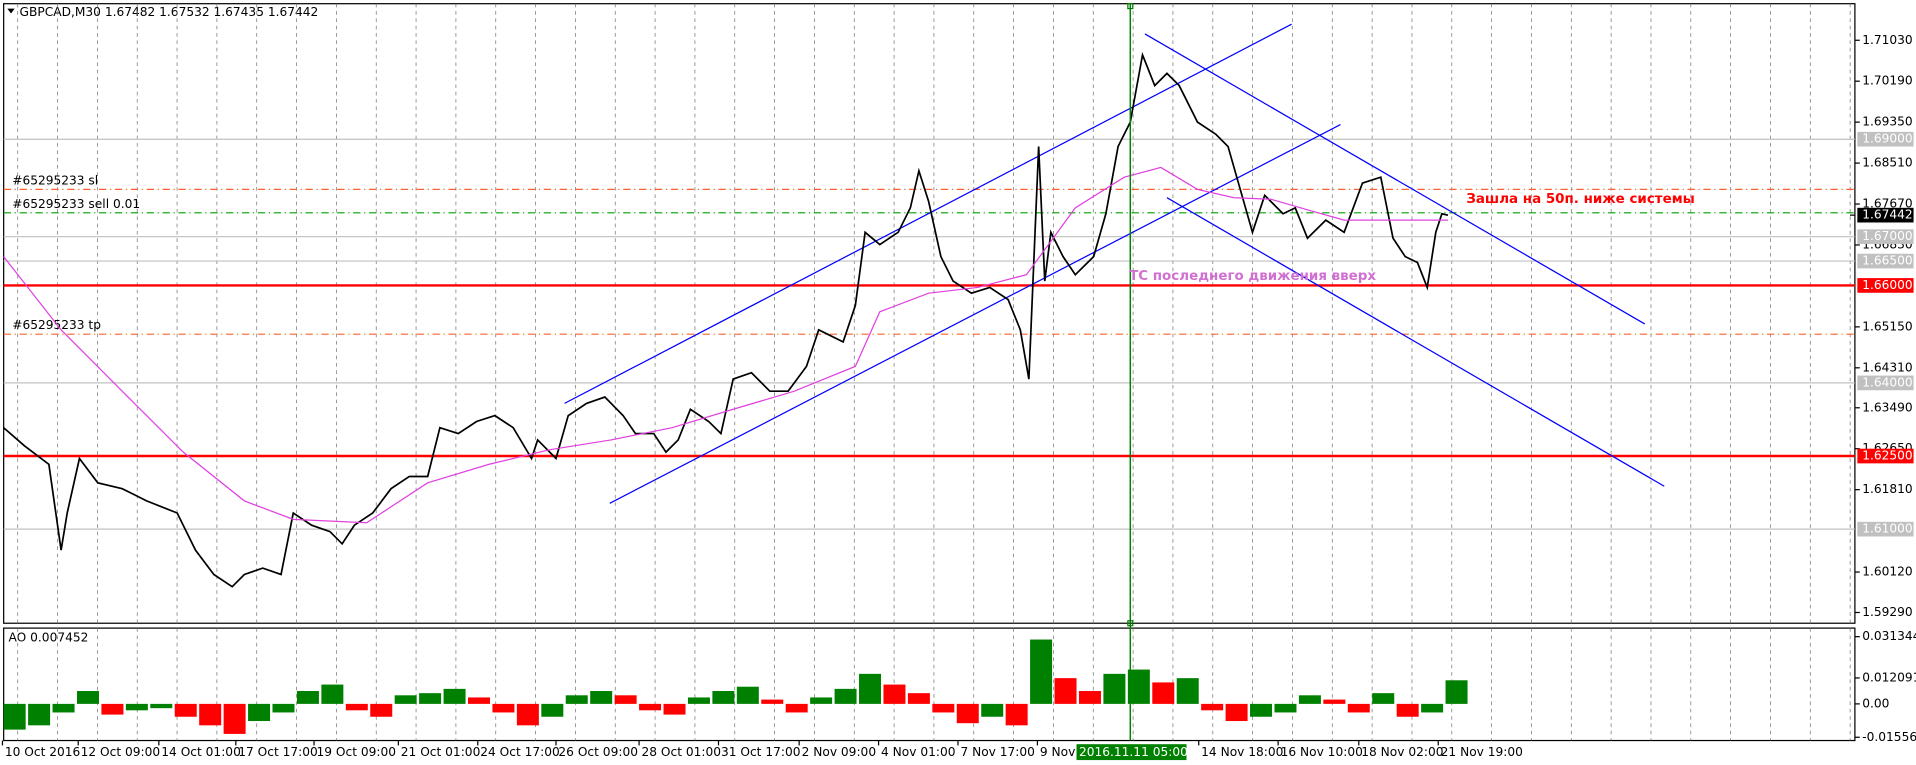 The height and width of the screenshot is (765, 1916). I want to click on x-tick-label: 18 Nov 02:00, so click(1402, 752).